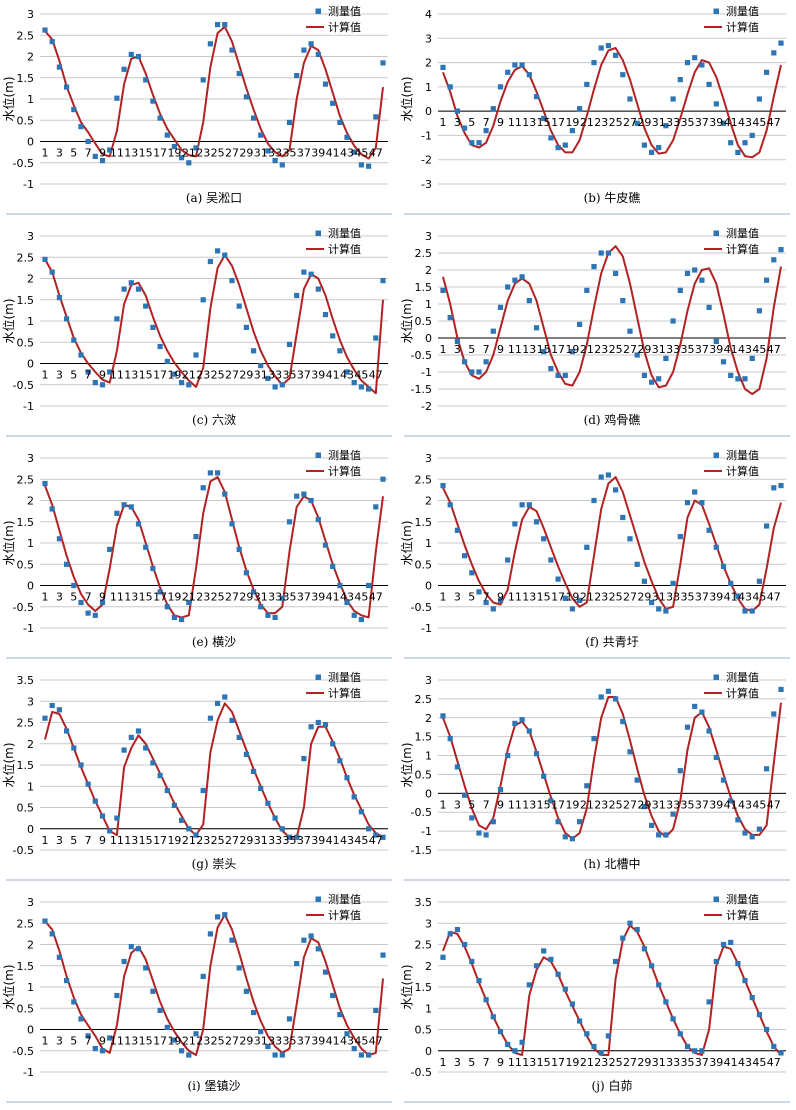  Describe the element at coordinates (361, 840) in the screenshot. I see `x-tick-label: 45` at that location.